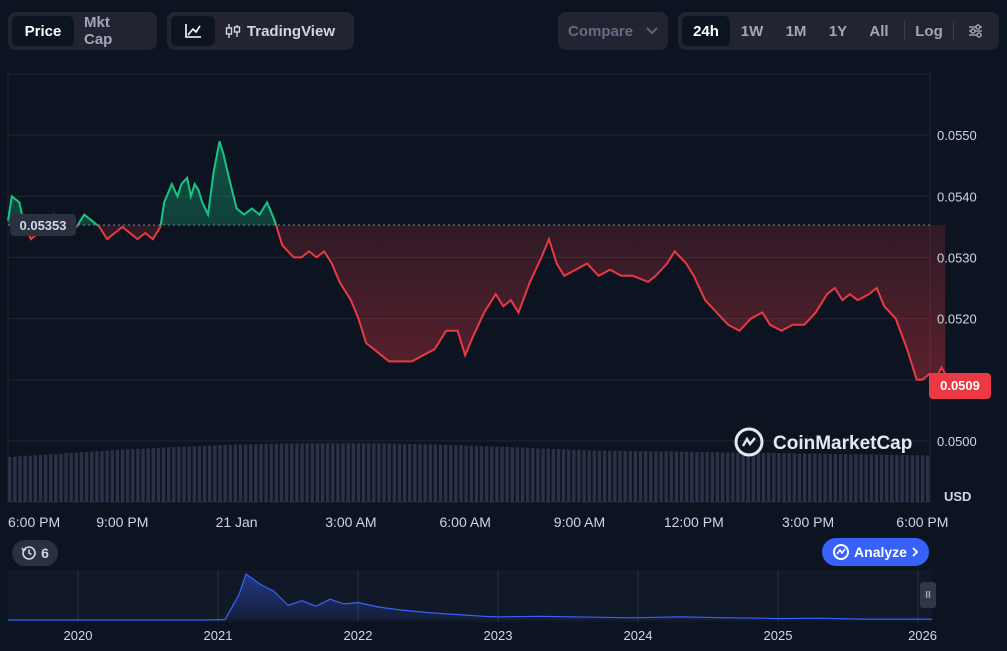  I want to click on line-chart-icon, so click(193, 31).